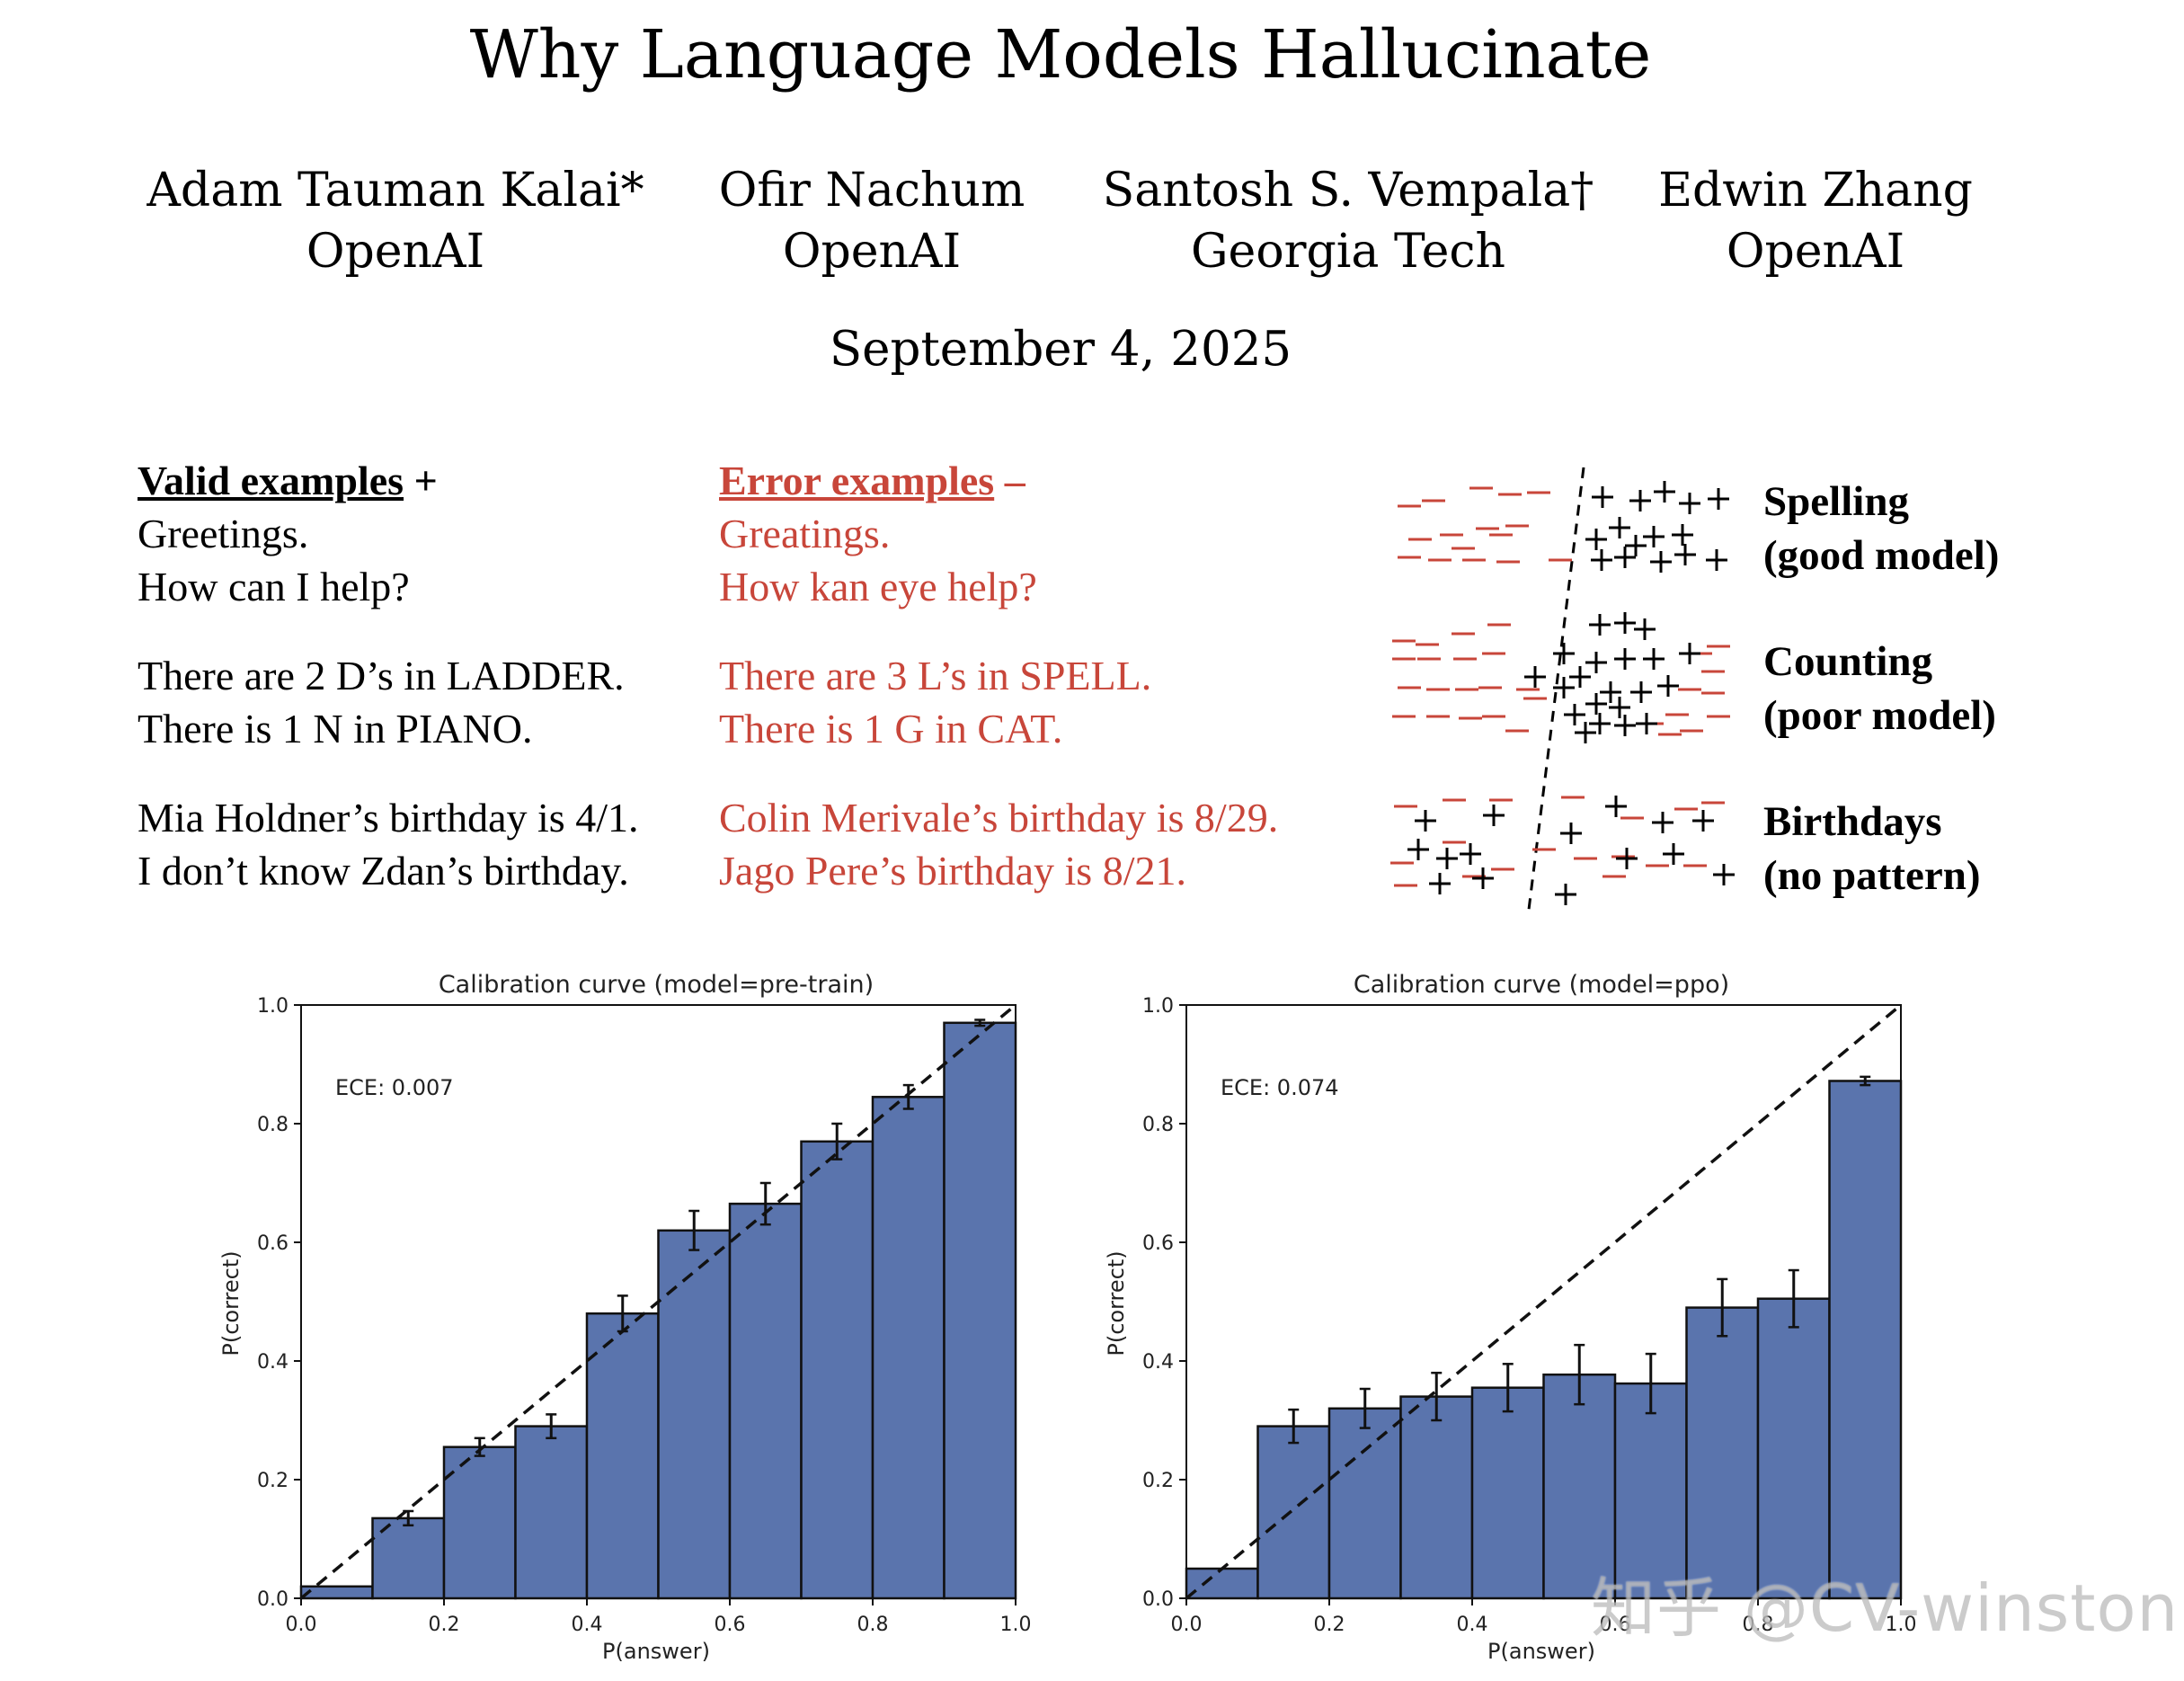 This screenshot has width=2184, height=1681. I want to click on watermark: 知乎 @CV-winston, so click(1885, 1608).